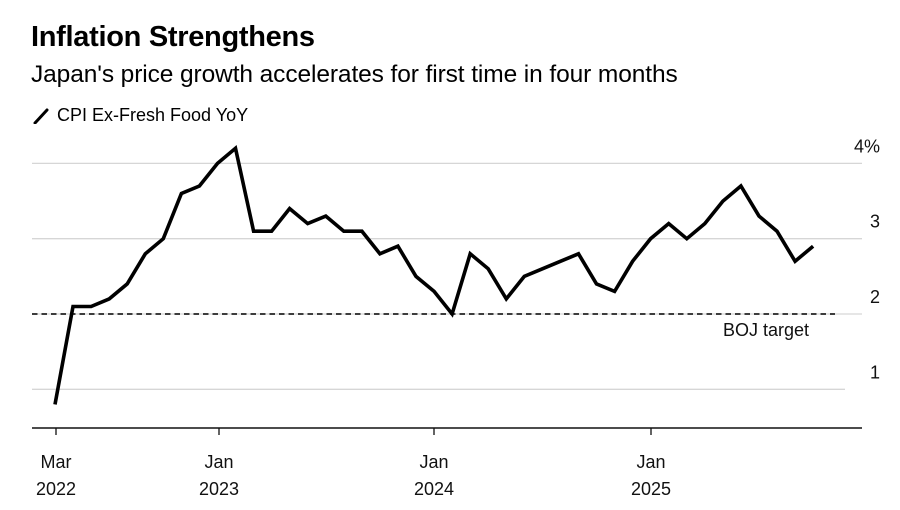 This screenshot has width=900, height=510. Describe the element at coordinates (867, 146) in the screenshot. I see `y-tick-label: 4%` at that location.